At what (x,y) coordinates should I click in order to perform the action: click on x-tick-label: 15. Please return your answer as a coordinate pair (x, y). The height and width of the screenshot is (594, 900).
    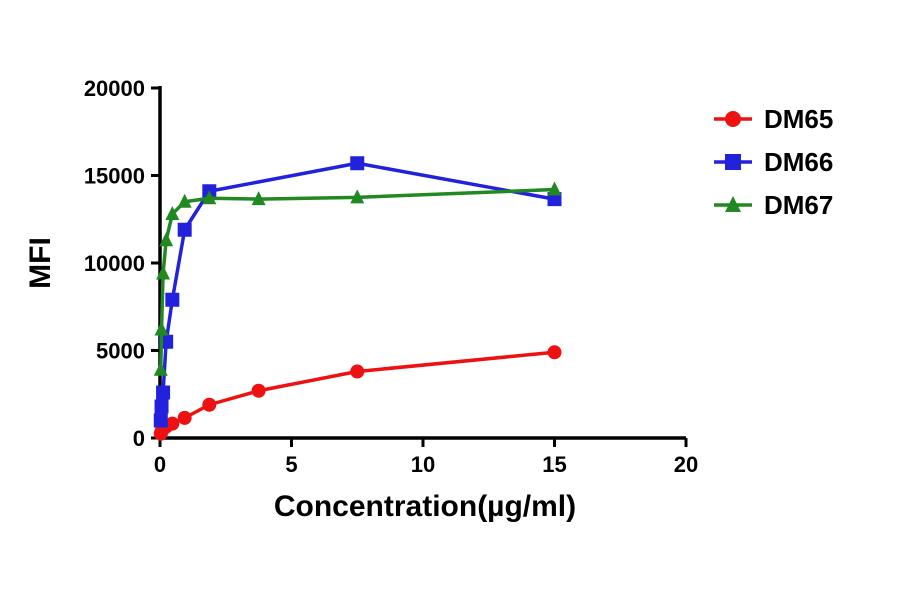
    Looking at the image, I should click on (554, 464).